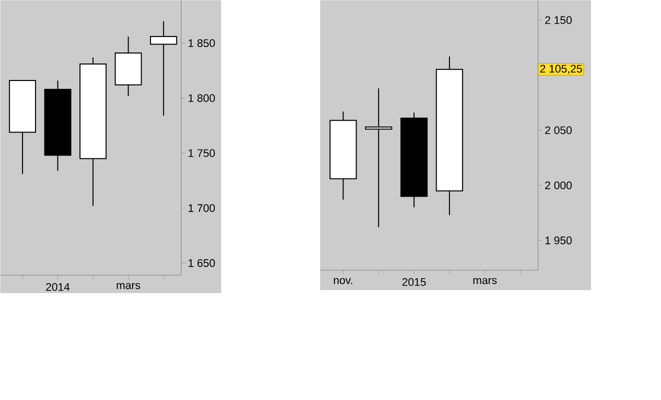  I want to click on y-tick-label: 1 950, so click(558, 240).